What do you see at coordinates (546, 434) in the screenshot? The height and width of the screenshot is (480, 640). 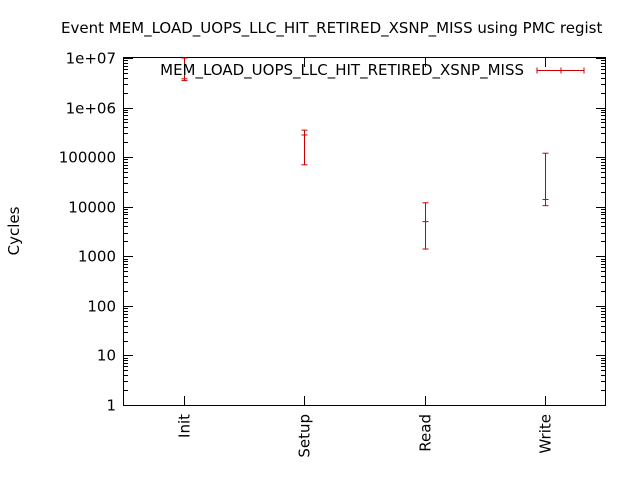 I see `x-tick-label: Write` at bounding box center [546, 434].